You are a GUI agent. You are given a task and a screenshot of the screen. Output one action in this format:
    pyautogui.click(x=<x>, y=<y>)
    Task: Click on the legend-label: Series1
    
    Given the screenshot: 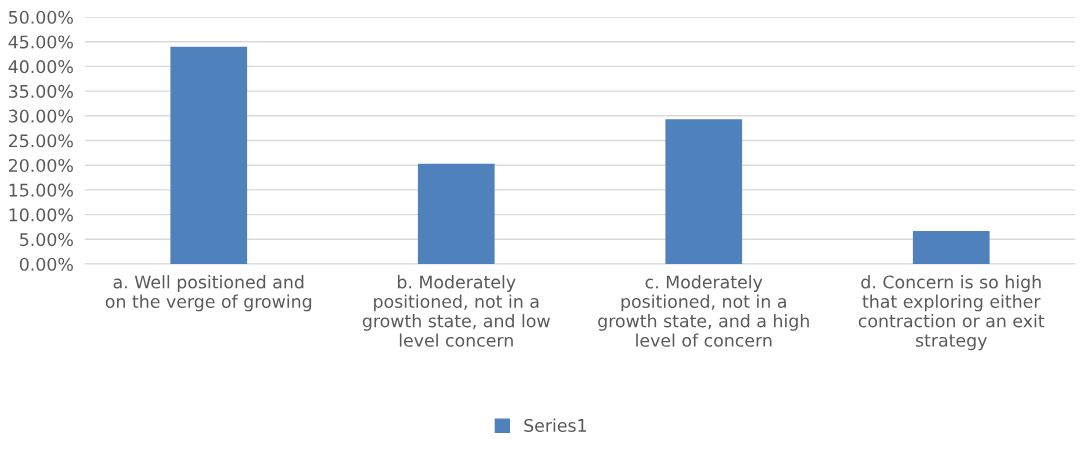 What is the action you would take?
    pyautogui.click(x=555, y=425)
    